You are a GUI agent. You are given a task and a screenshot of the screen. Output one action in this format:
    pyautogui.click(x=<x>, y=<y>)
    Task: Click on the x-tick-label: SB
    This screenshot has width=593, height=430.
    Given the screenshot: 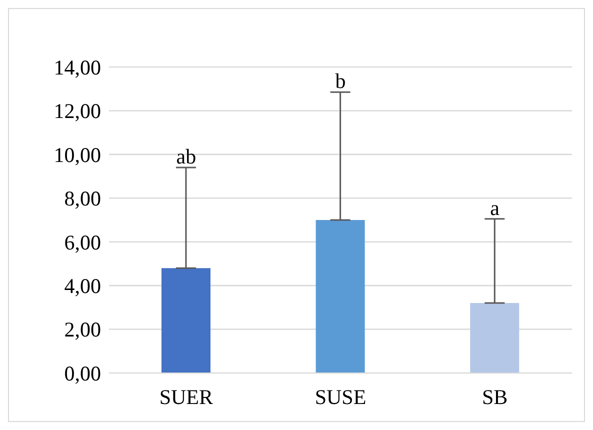 What is the action you would take?
    pyautogui.click(x=495, y=396)
    